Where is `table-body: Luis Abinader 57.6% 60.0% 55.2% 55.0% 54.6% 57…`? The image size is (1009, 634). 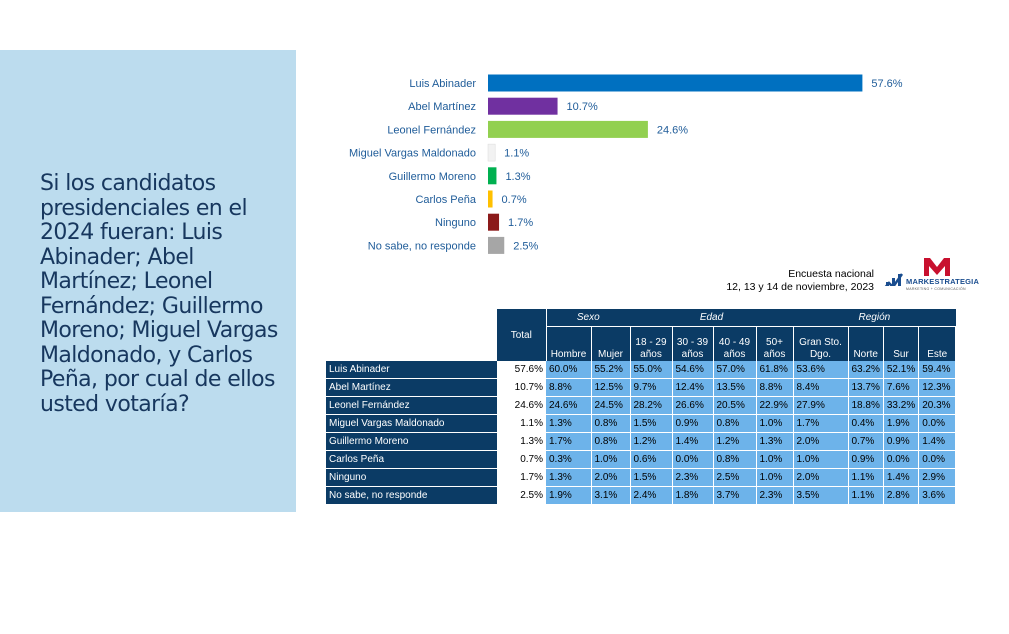
table-body: Luis Abinader 57.6% 60.0% 55.2% 55.0% 54.6% 57… is located at coordinates (641, 433).